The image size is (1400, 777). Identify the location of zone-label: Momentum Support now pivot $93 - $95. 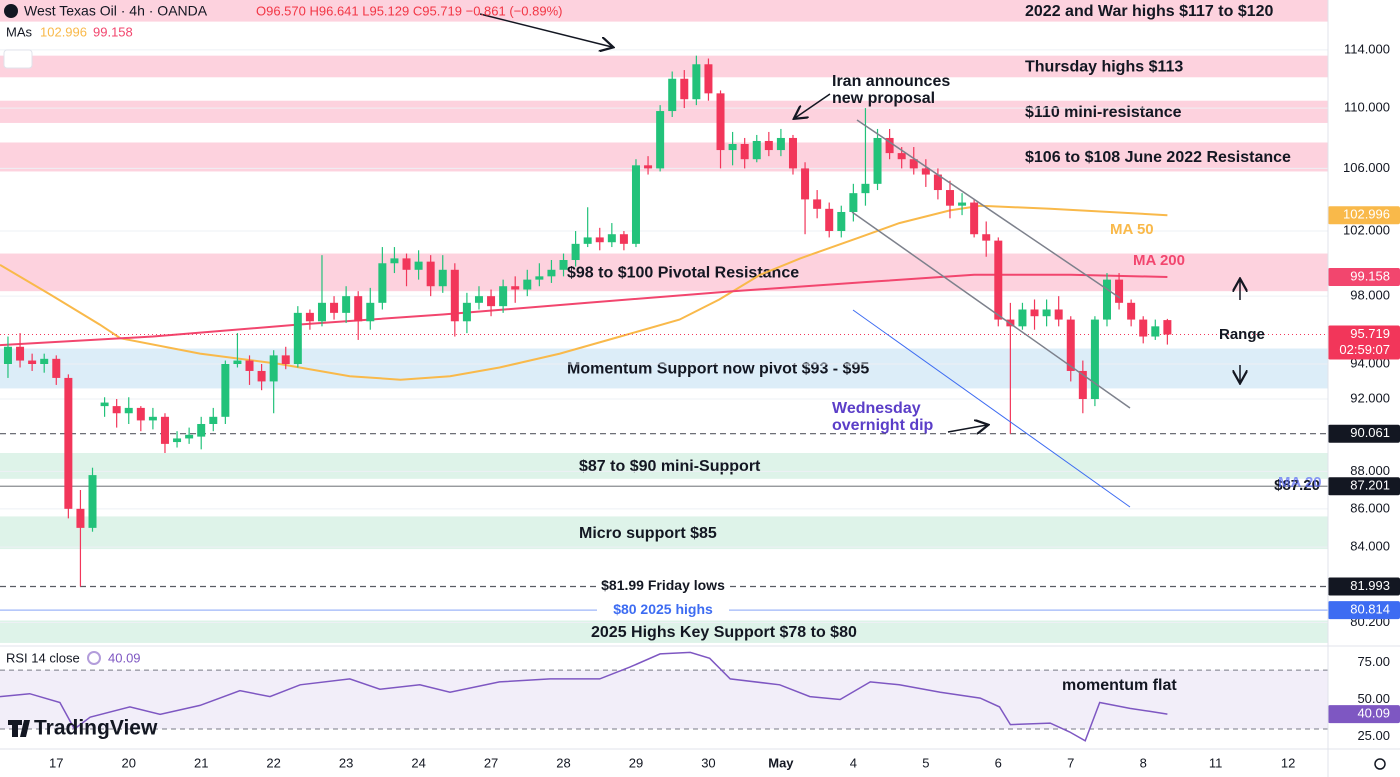
(718, 369).